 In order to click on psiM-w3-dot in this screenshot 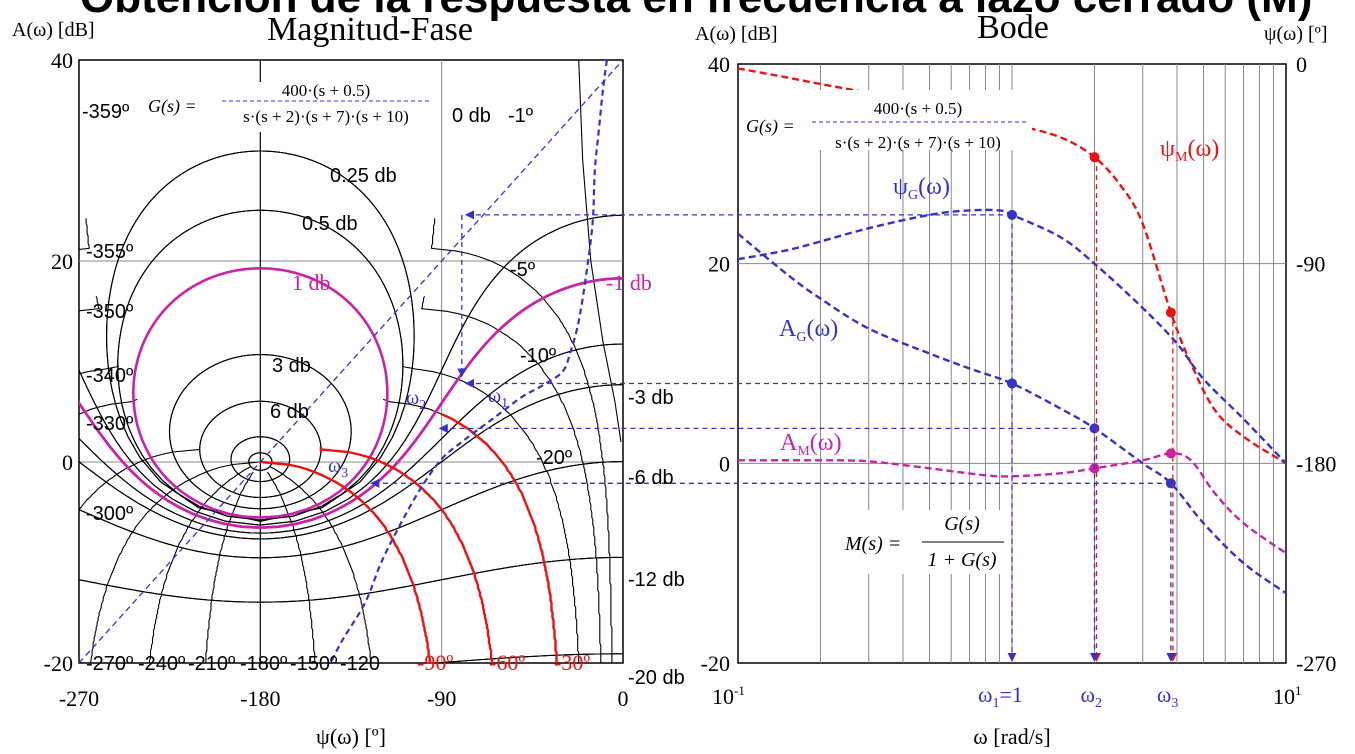, I will do `click(1170, 312)`.